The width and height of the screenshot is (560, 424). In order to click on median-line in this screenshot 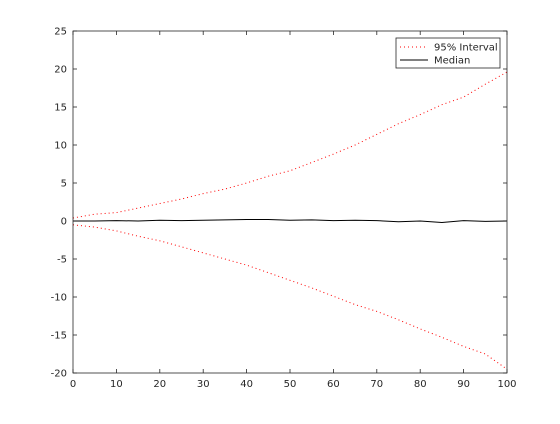, I will do `click(290, 221)`.